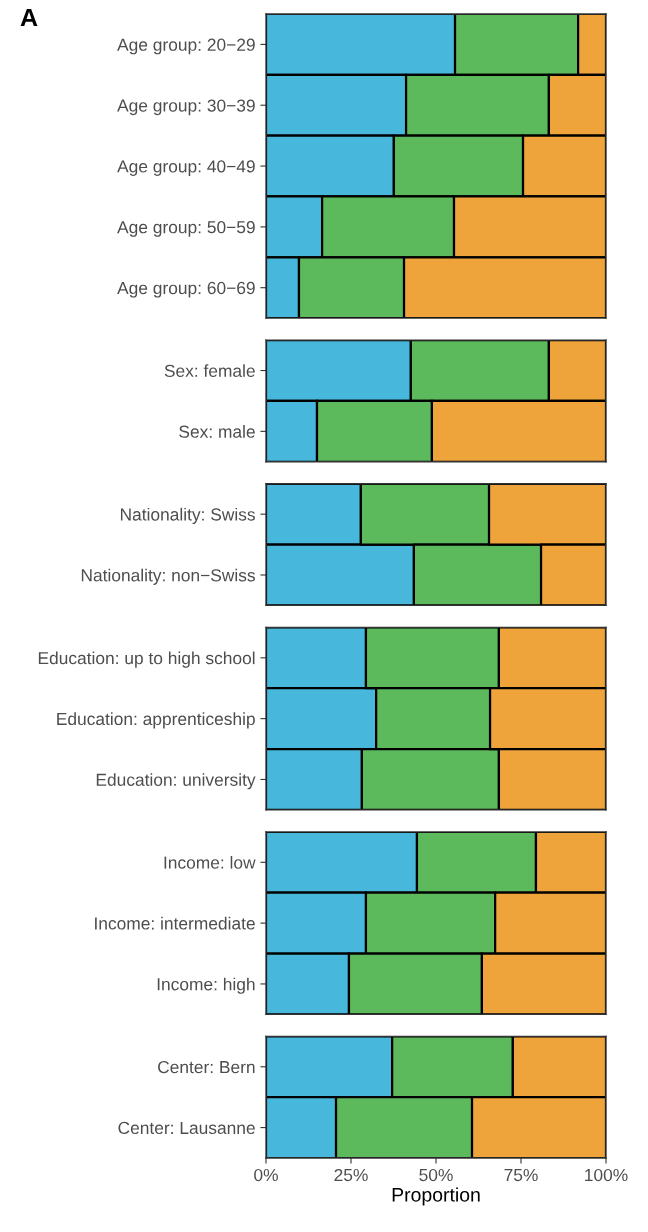 The height and width of the screenshot is (1232, 648). Describe the element at coordinates (606, 1175) in the screenshot. I see `x-tick-label: 100%` at that location.